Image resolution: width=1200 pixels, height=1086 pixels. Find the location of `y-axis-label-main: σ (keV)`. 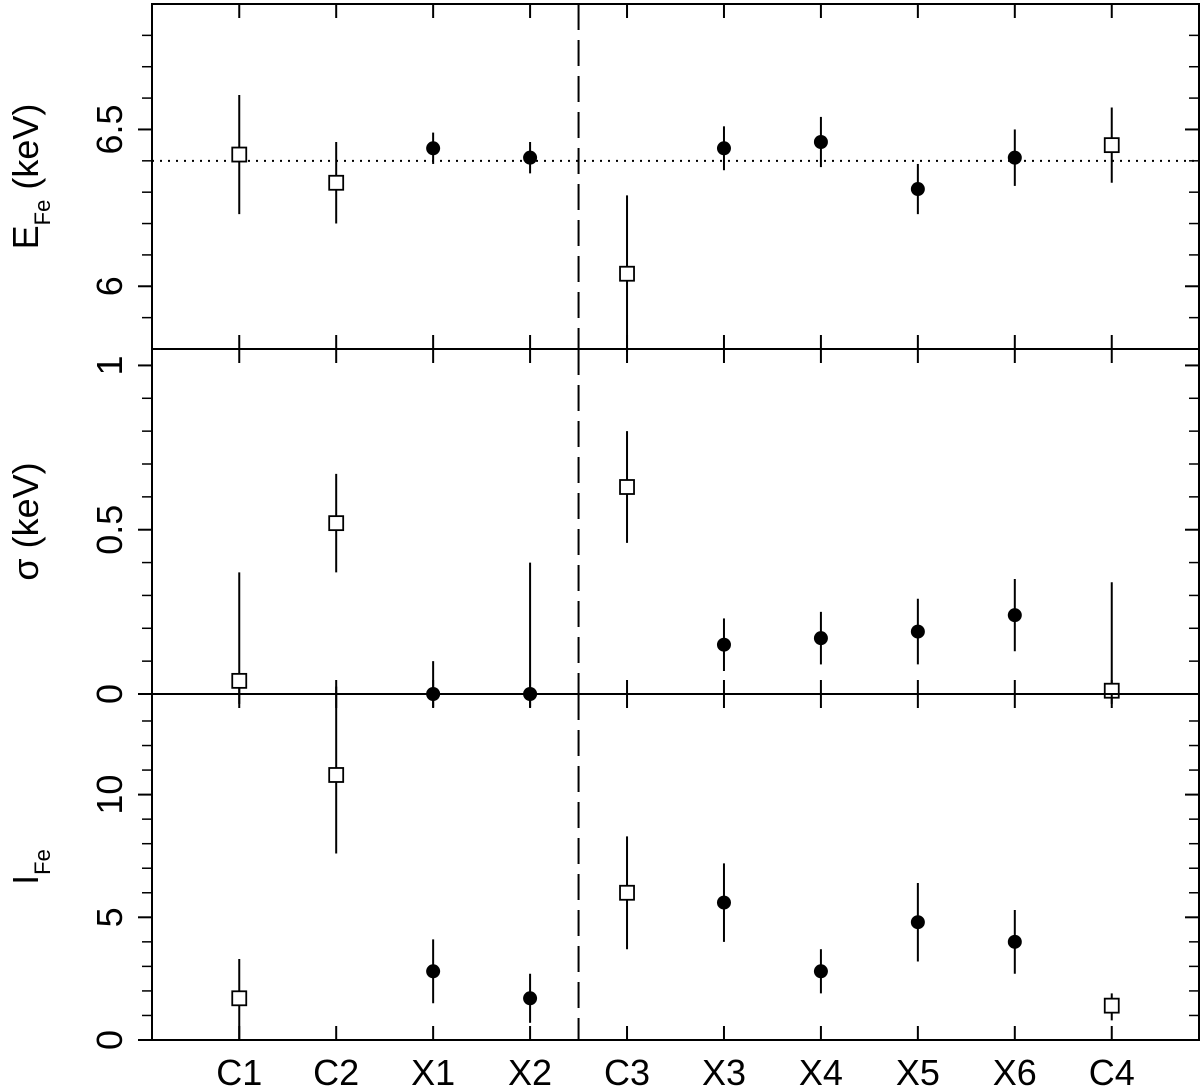

y-axis-label-main: σ (keV) is located at coordinates (25, 521).